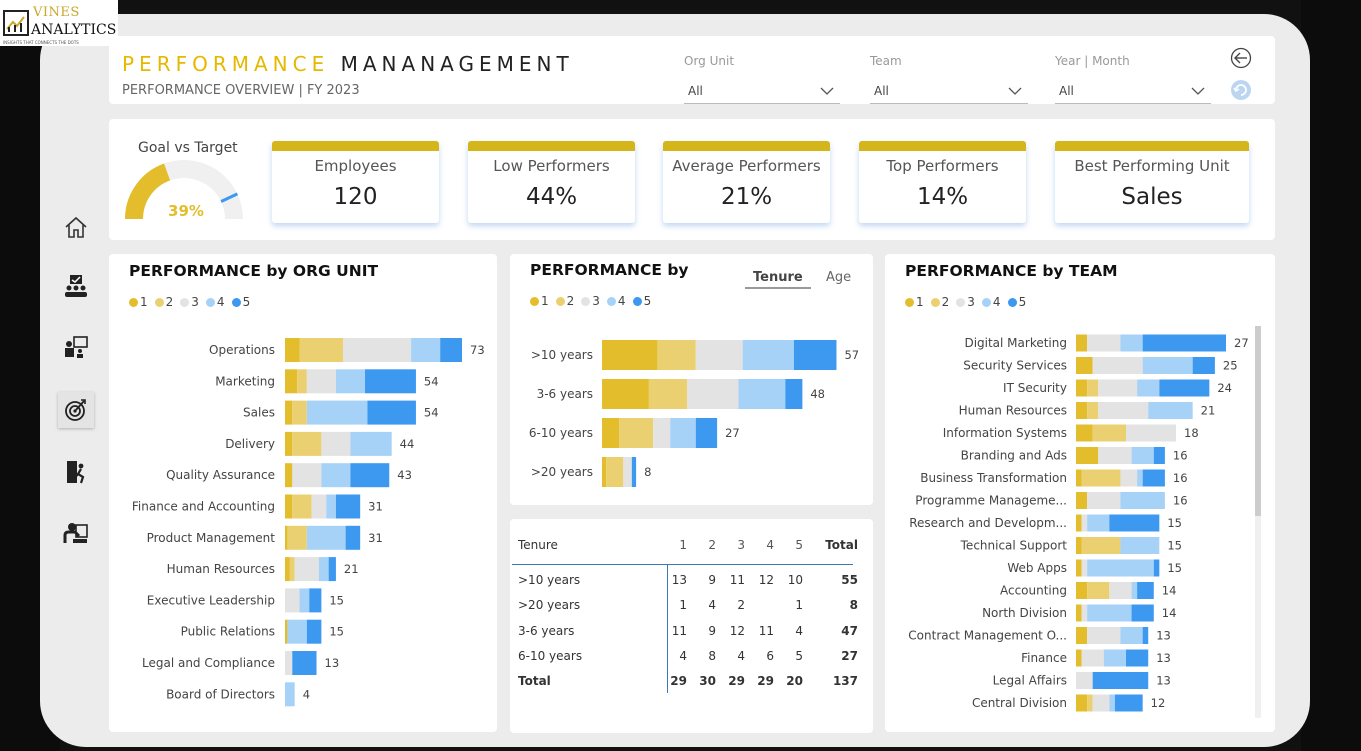 Image resolution: width=1361 pixels, height=751 pixels. What do you see at coordinates (1258, 421) in the screenshot?
I see `scrollbar-thumb` at bounding box center [1258, 421].